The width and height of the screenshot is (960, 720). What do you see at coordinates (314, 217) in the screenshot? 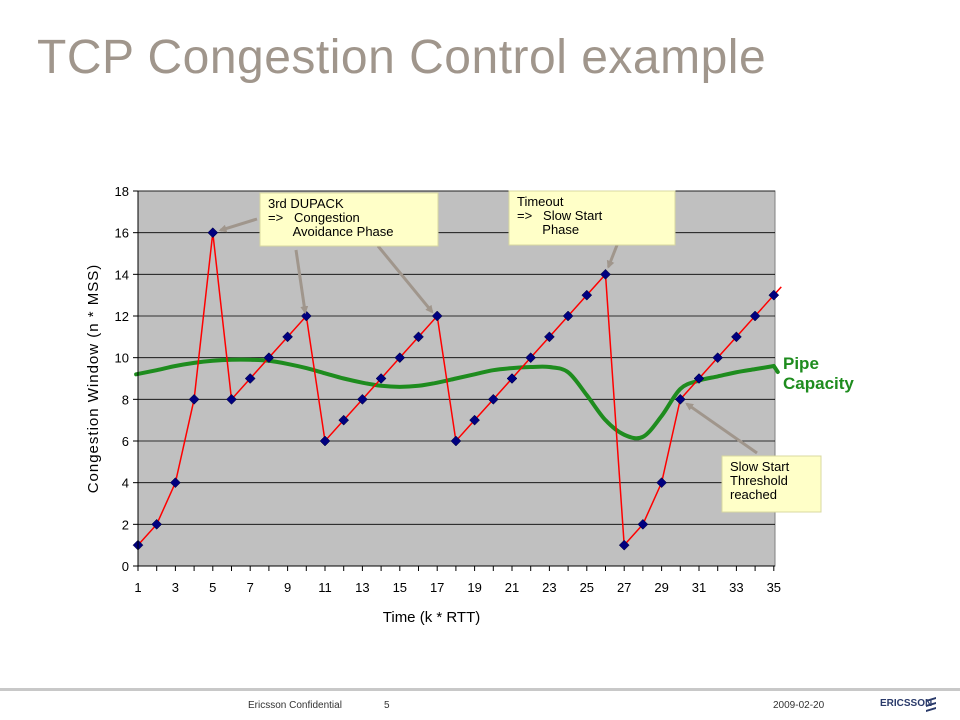
I see `annotation-text-dupack: => Congestion` at bounding box center [314, 217].